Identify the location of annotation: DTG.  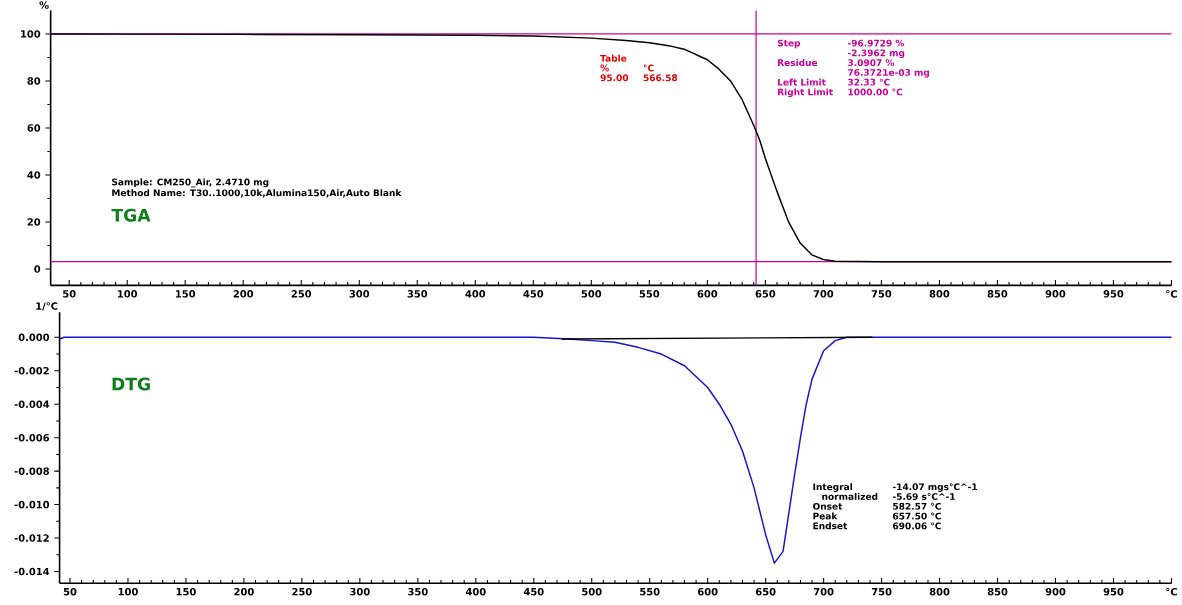
(131, 384).